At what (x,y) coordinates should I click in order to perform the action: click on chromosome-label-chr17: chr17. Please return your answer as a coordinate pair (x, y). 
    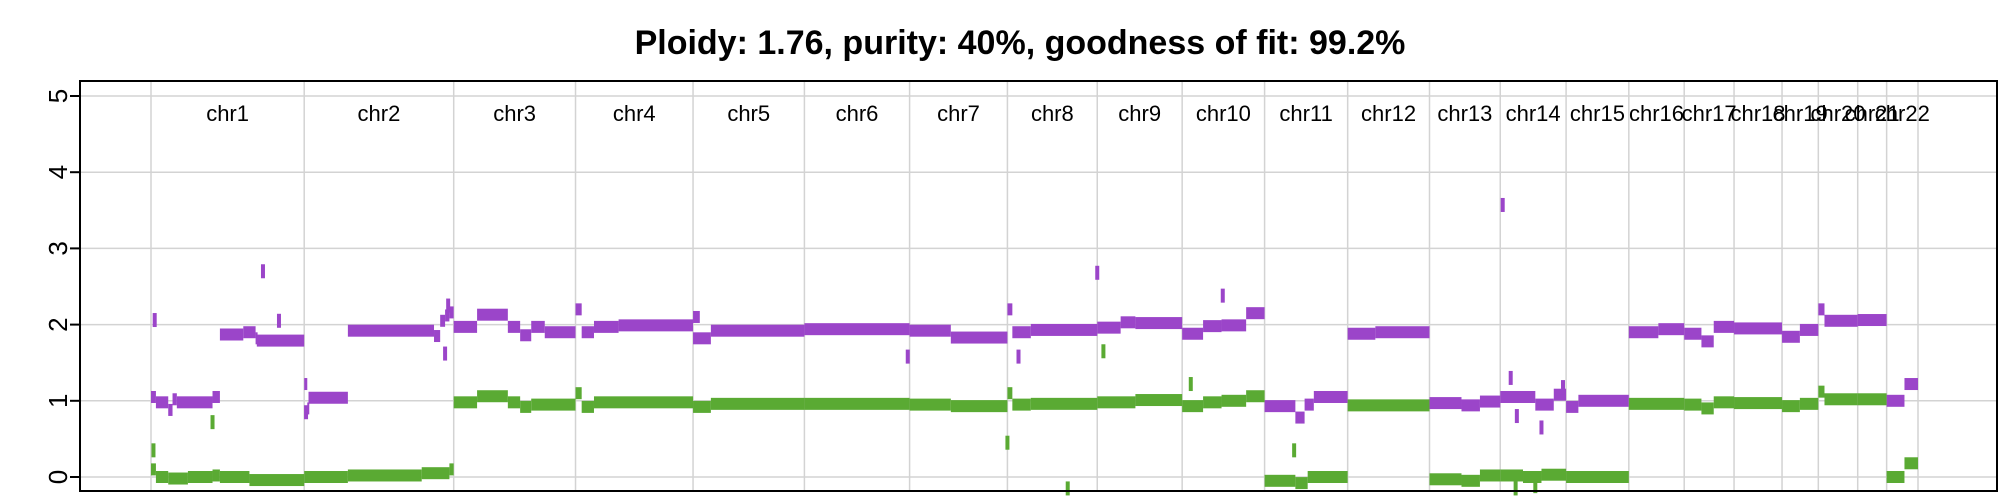
    Looking at the image, I should click on (1709, 113).